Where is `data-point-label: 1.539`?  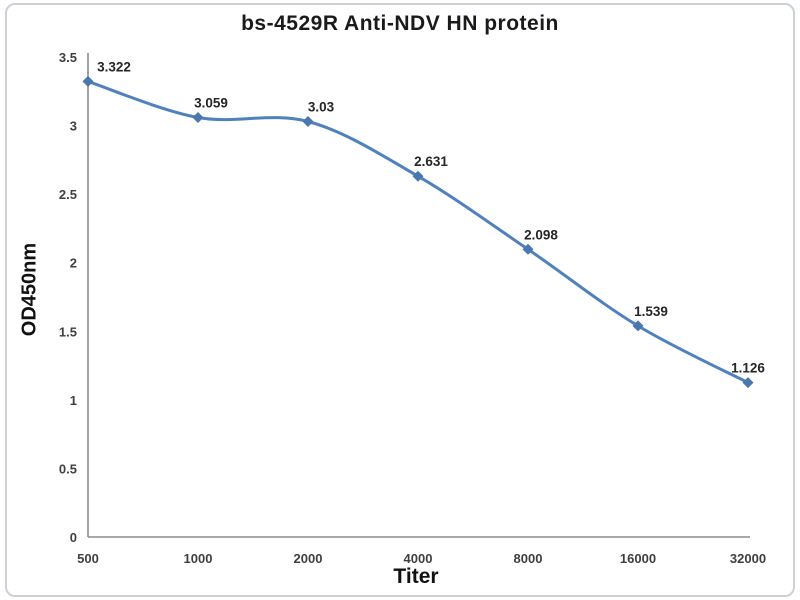
data-point-label: 1.539 is located at coordinates (651, 311).